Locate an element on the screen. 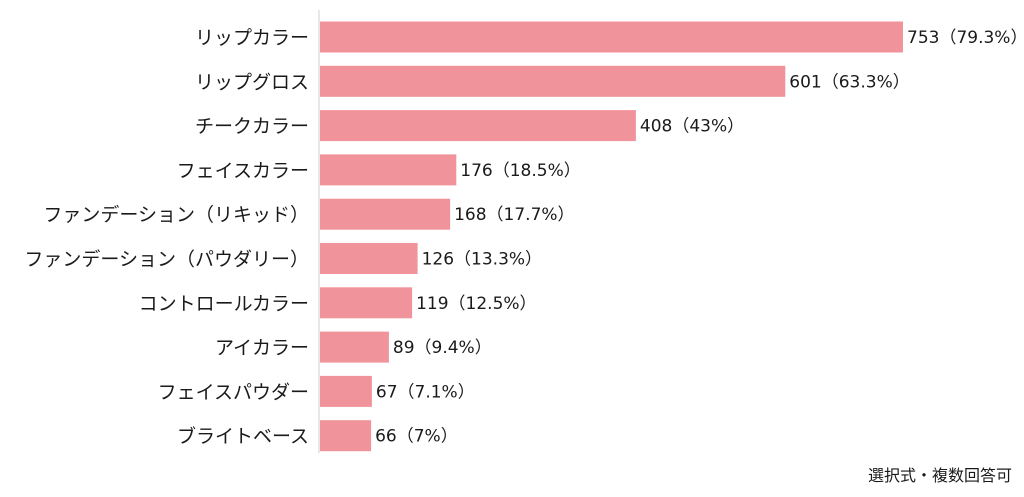 The width and height of the screenshot is (1024, 497). value-label-9: 66（7%） is located at coordinates (416, 437).